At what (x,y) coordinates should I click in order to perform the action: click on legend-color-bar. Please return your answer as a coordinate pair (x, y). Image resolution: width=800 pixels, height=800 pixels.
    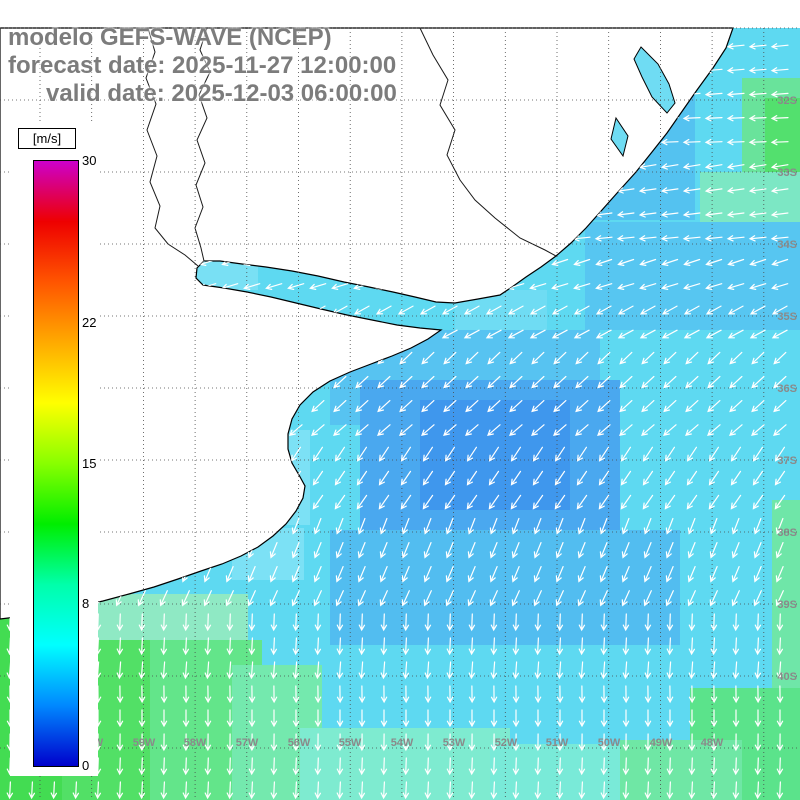
    Looking at the image, I should click on (56, 463).